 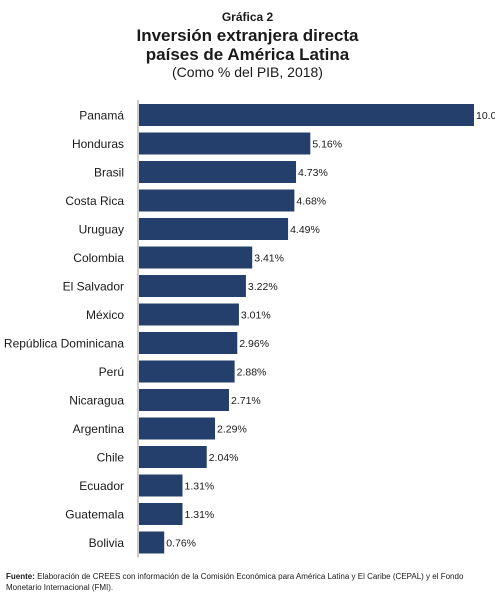 I want to click on figure-label: Gráfica 2, so click(x=247, y=17).